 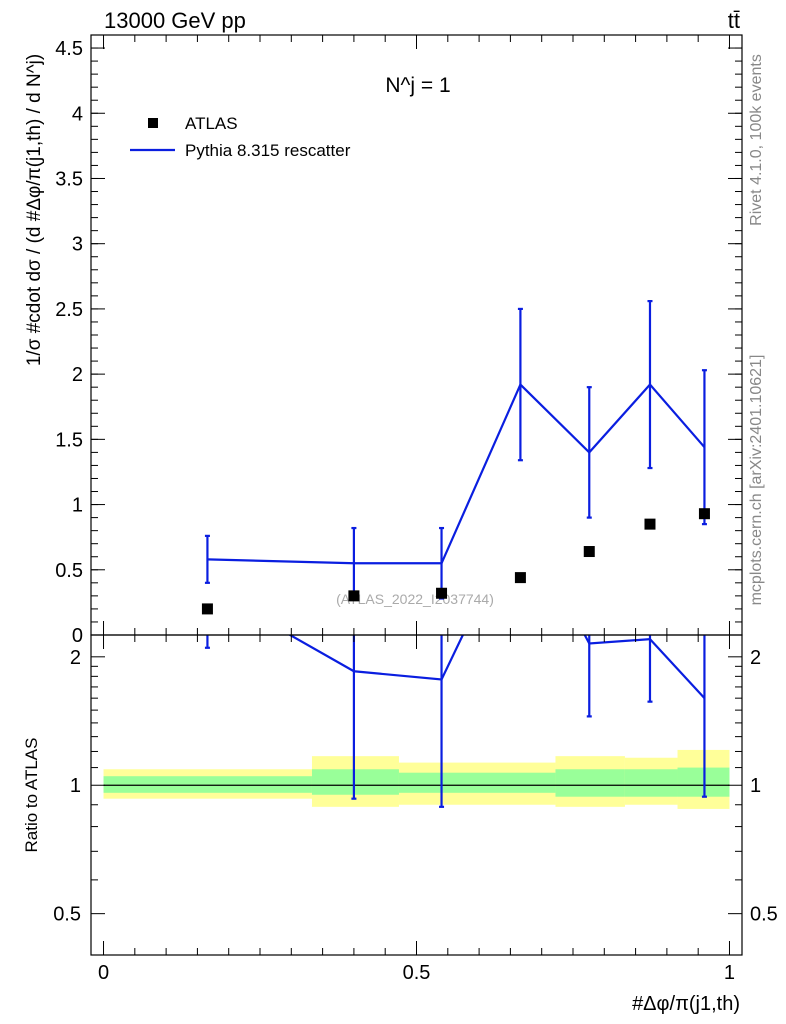 I want to click on legend-atlas-label: ATLAS, so click(x=211, y=123).